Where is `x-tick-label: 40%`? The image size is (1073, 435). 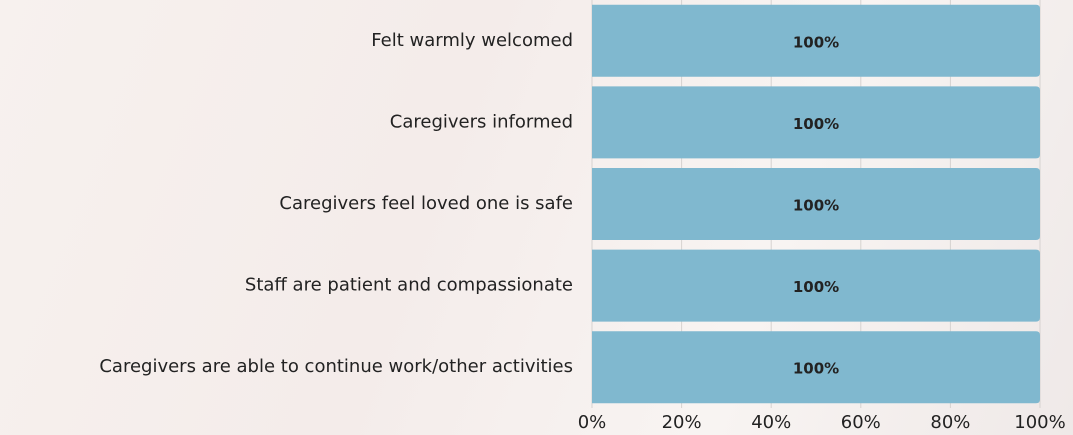 x-tick-label: 40% is located at coordinates (771, 422).